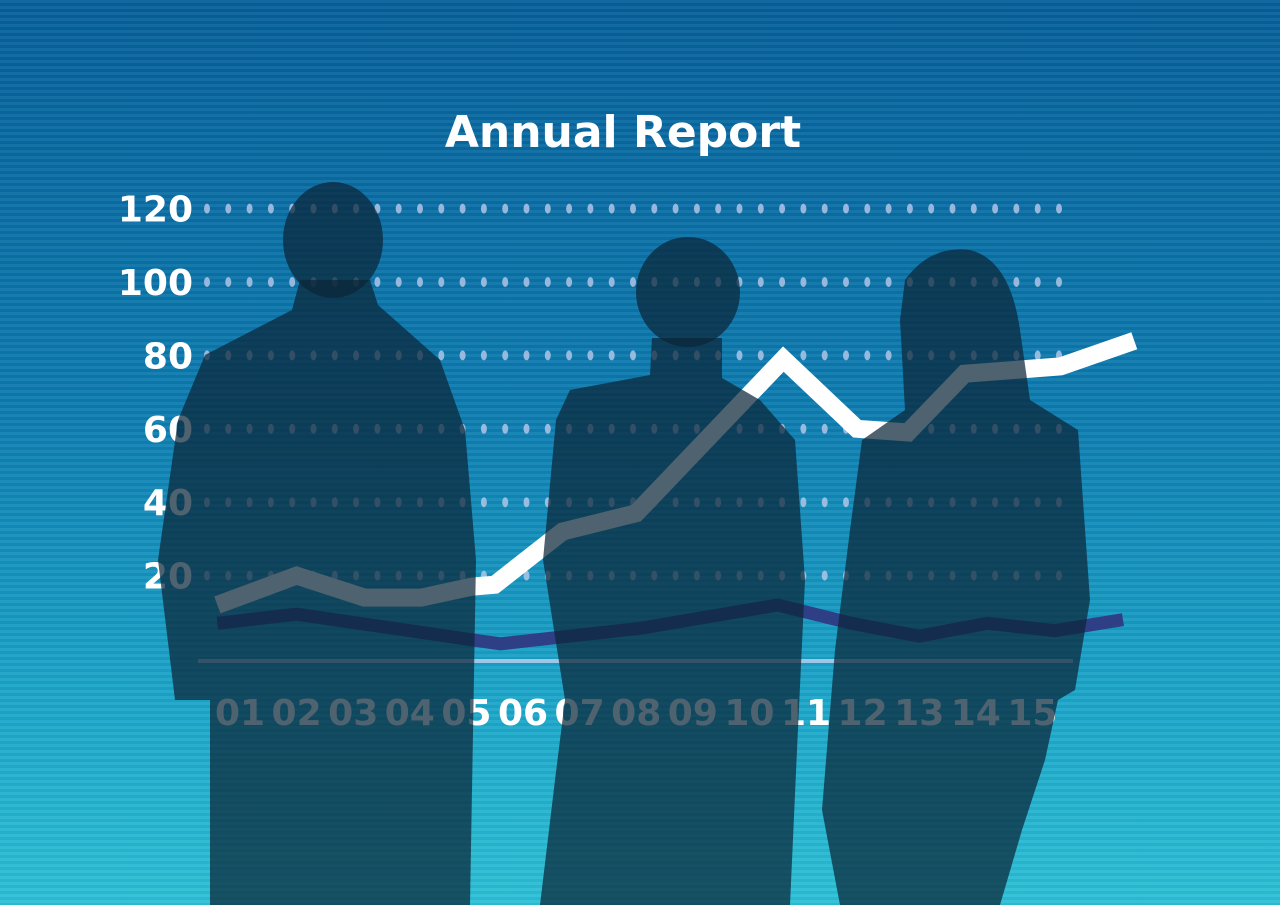 This screenshot has width=1280, height=905. Describe the element at coordinates (168, 356) in the screenshot. I see `y-tick-label: 80` at that location.